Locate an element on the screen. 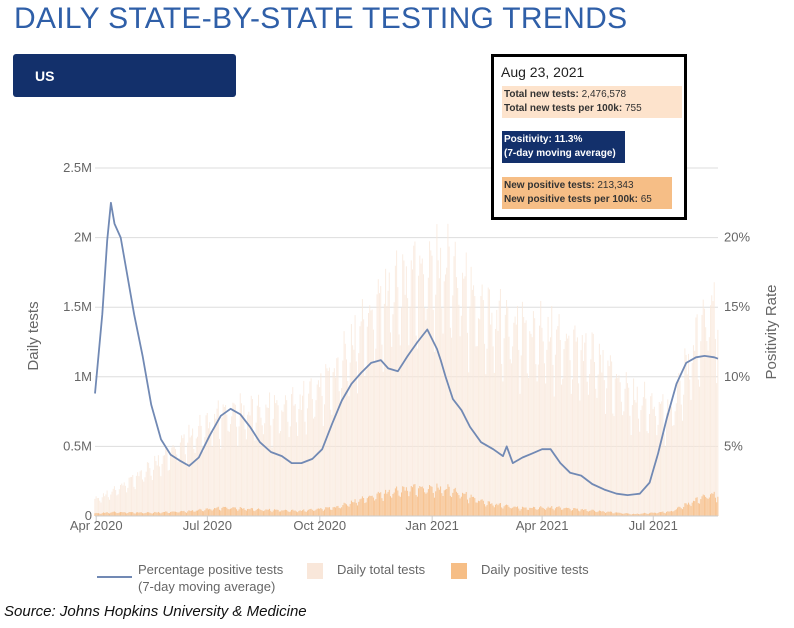 The image size is (794, 628). legend-swatch-total-tests is located at coordinates (315, 571).